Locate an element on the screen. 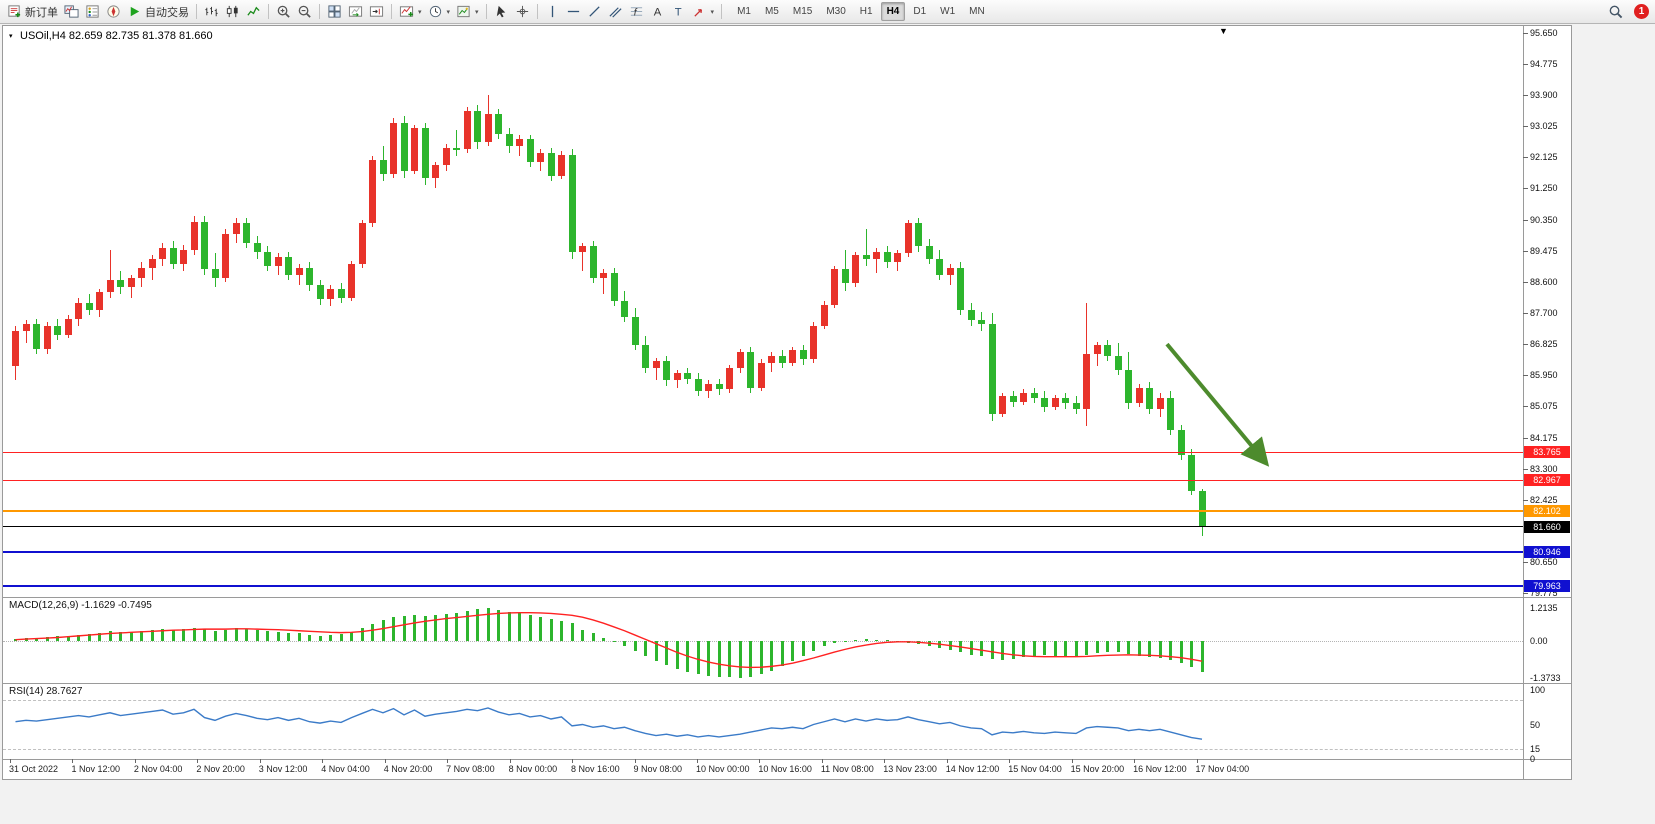 The width and height of the screenshot is (1655, 824). cursor-button is located at coordinates (501, 12).